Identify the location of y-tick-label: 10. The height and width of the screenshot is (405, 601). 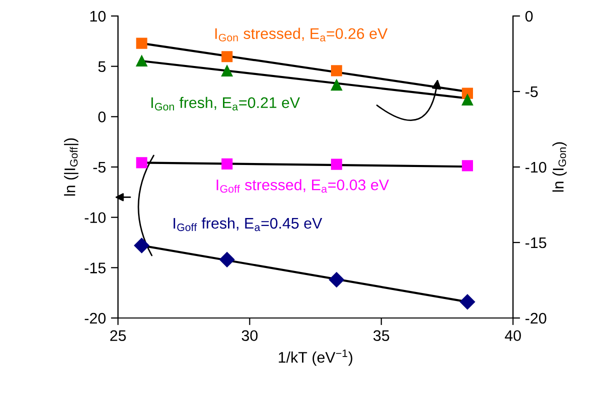
(98, 16).